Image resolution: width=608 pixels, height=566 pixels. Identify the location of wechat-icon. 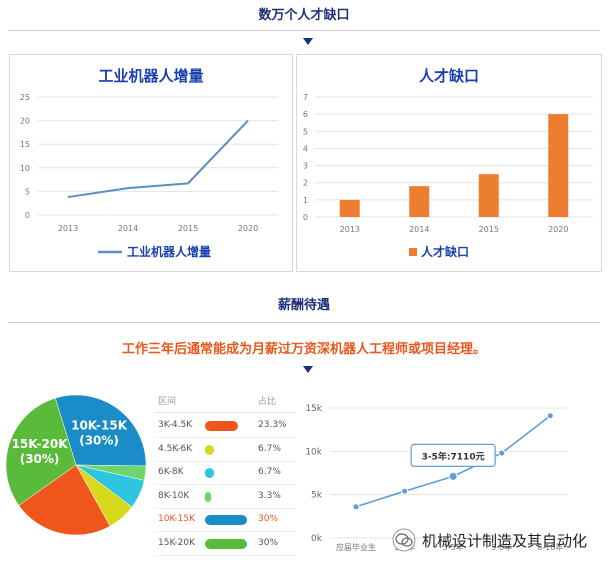
(404, 540).